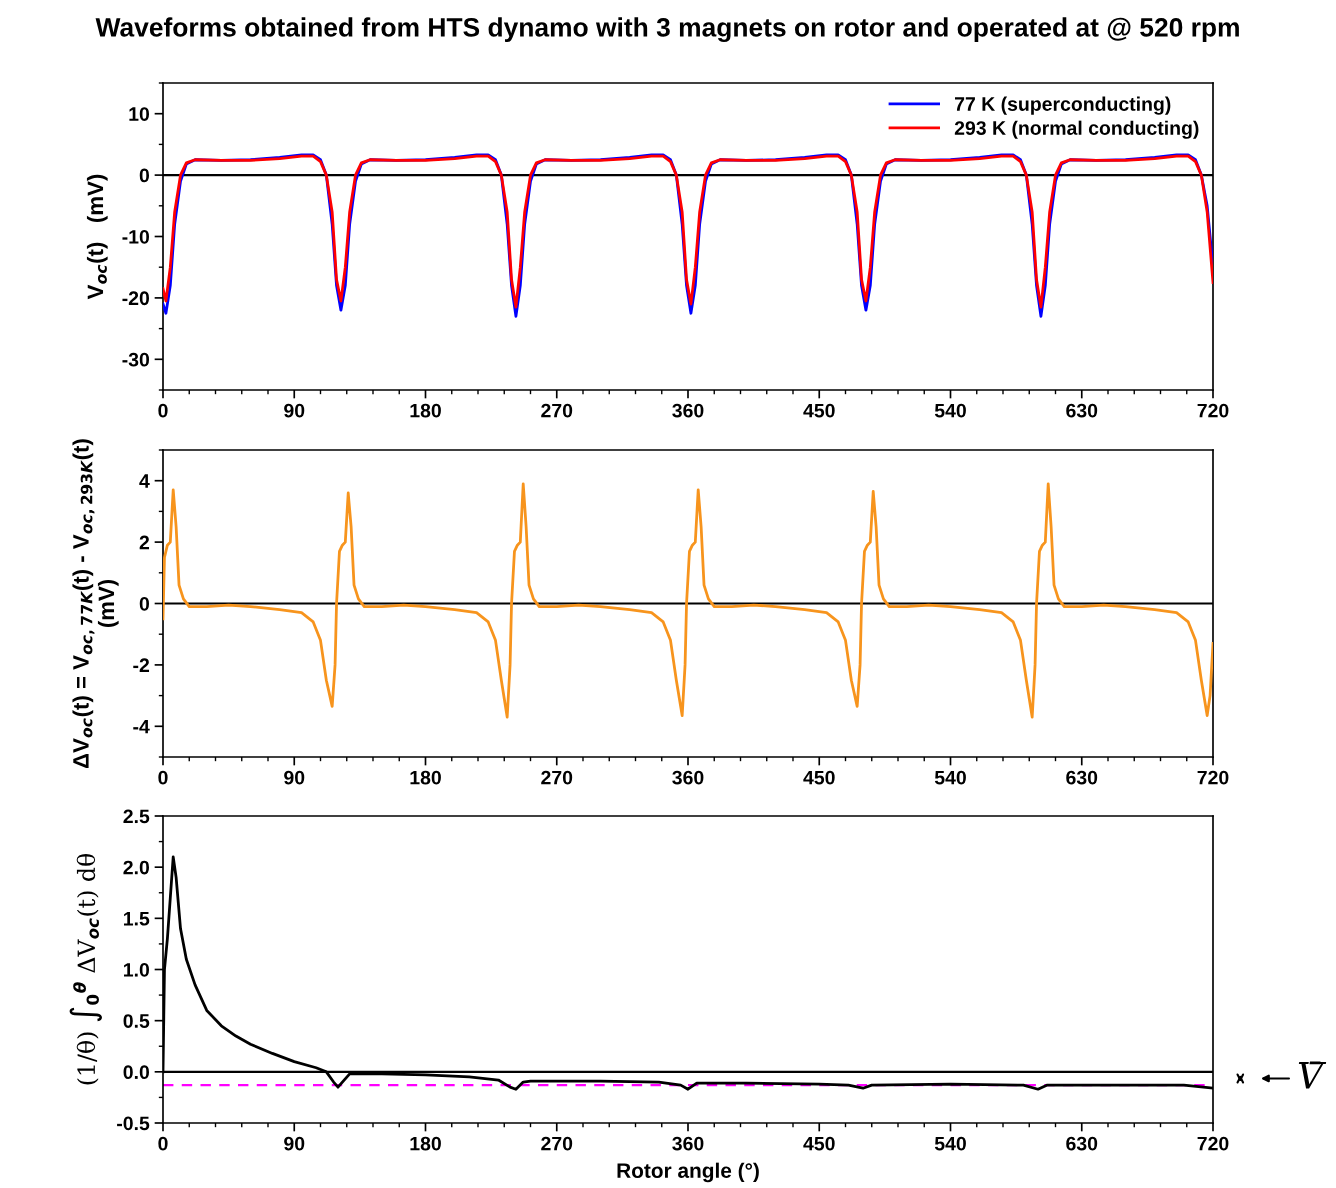 This screenshot has height=1188, width=1336. I want to click on y-tick-label: -20, so click(136, 298).